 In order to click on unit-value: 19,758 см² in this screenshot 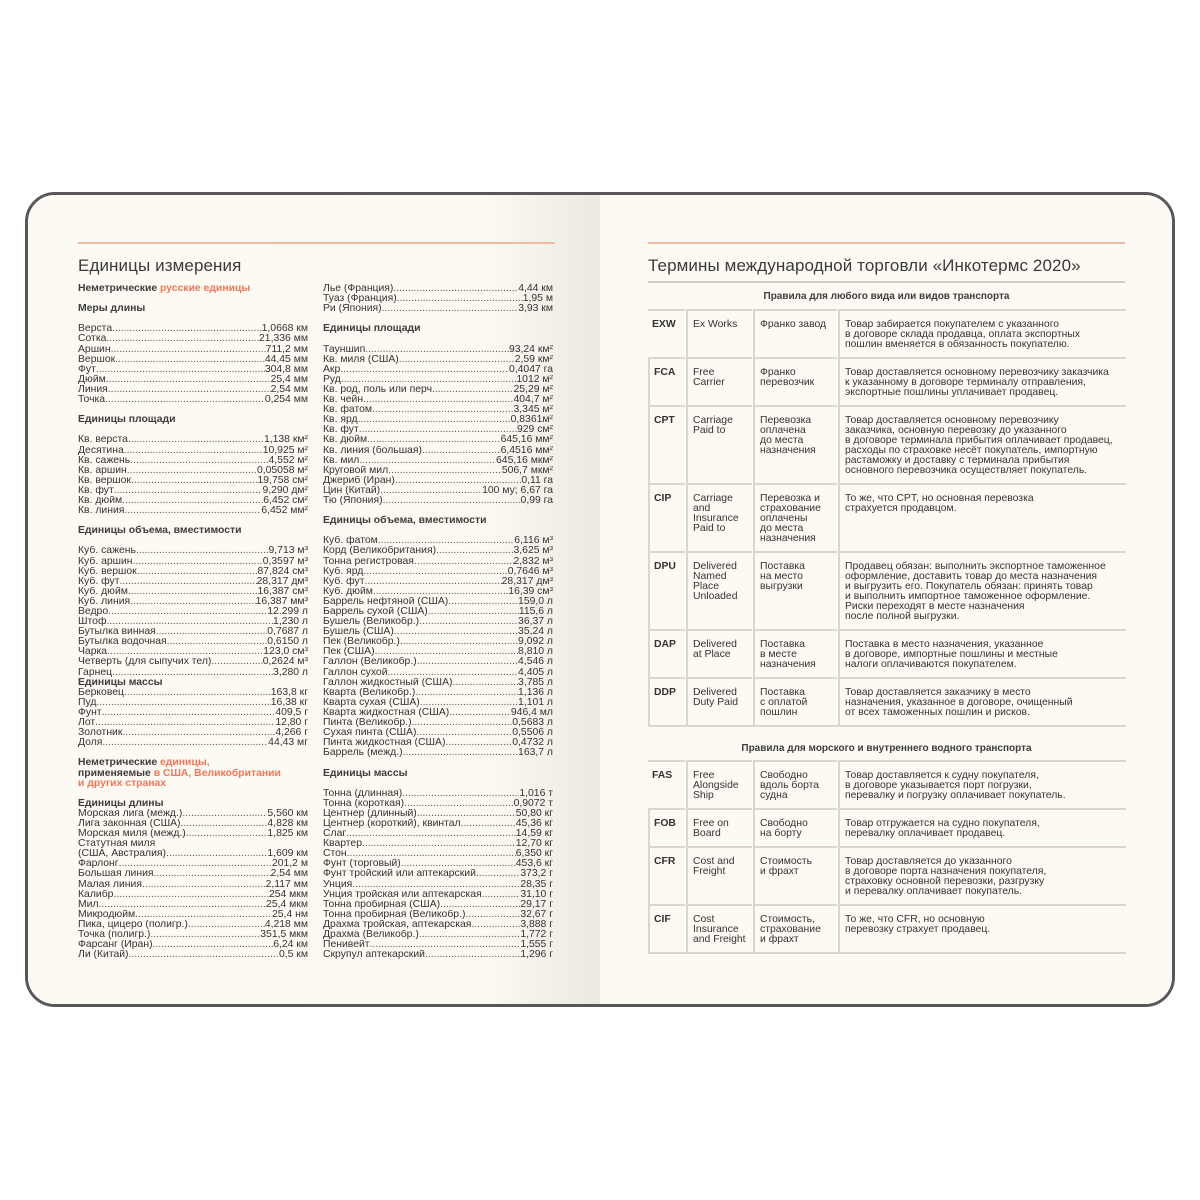, I will do `click(282, 480)`.